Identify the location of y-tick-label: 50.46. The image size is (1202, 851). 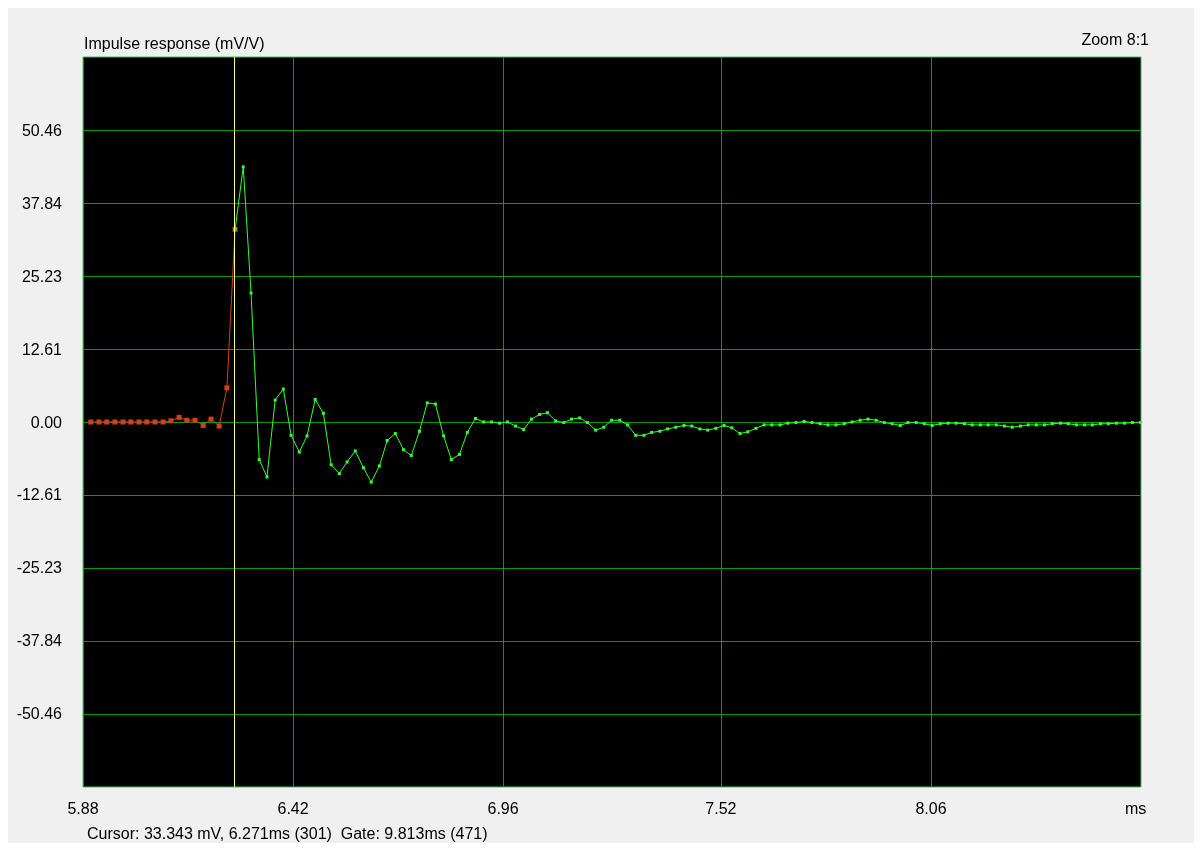
(42, 130).